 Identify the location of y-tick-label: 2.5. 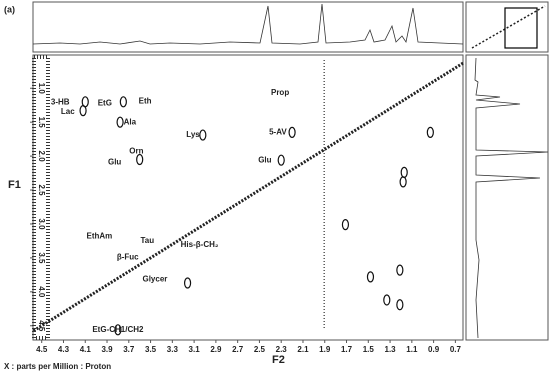
(41, 190).